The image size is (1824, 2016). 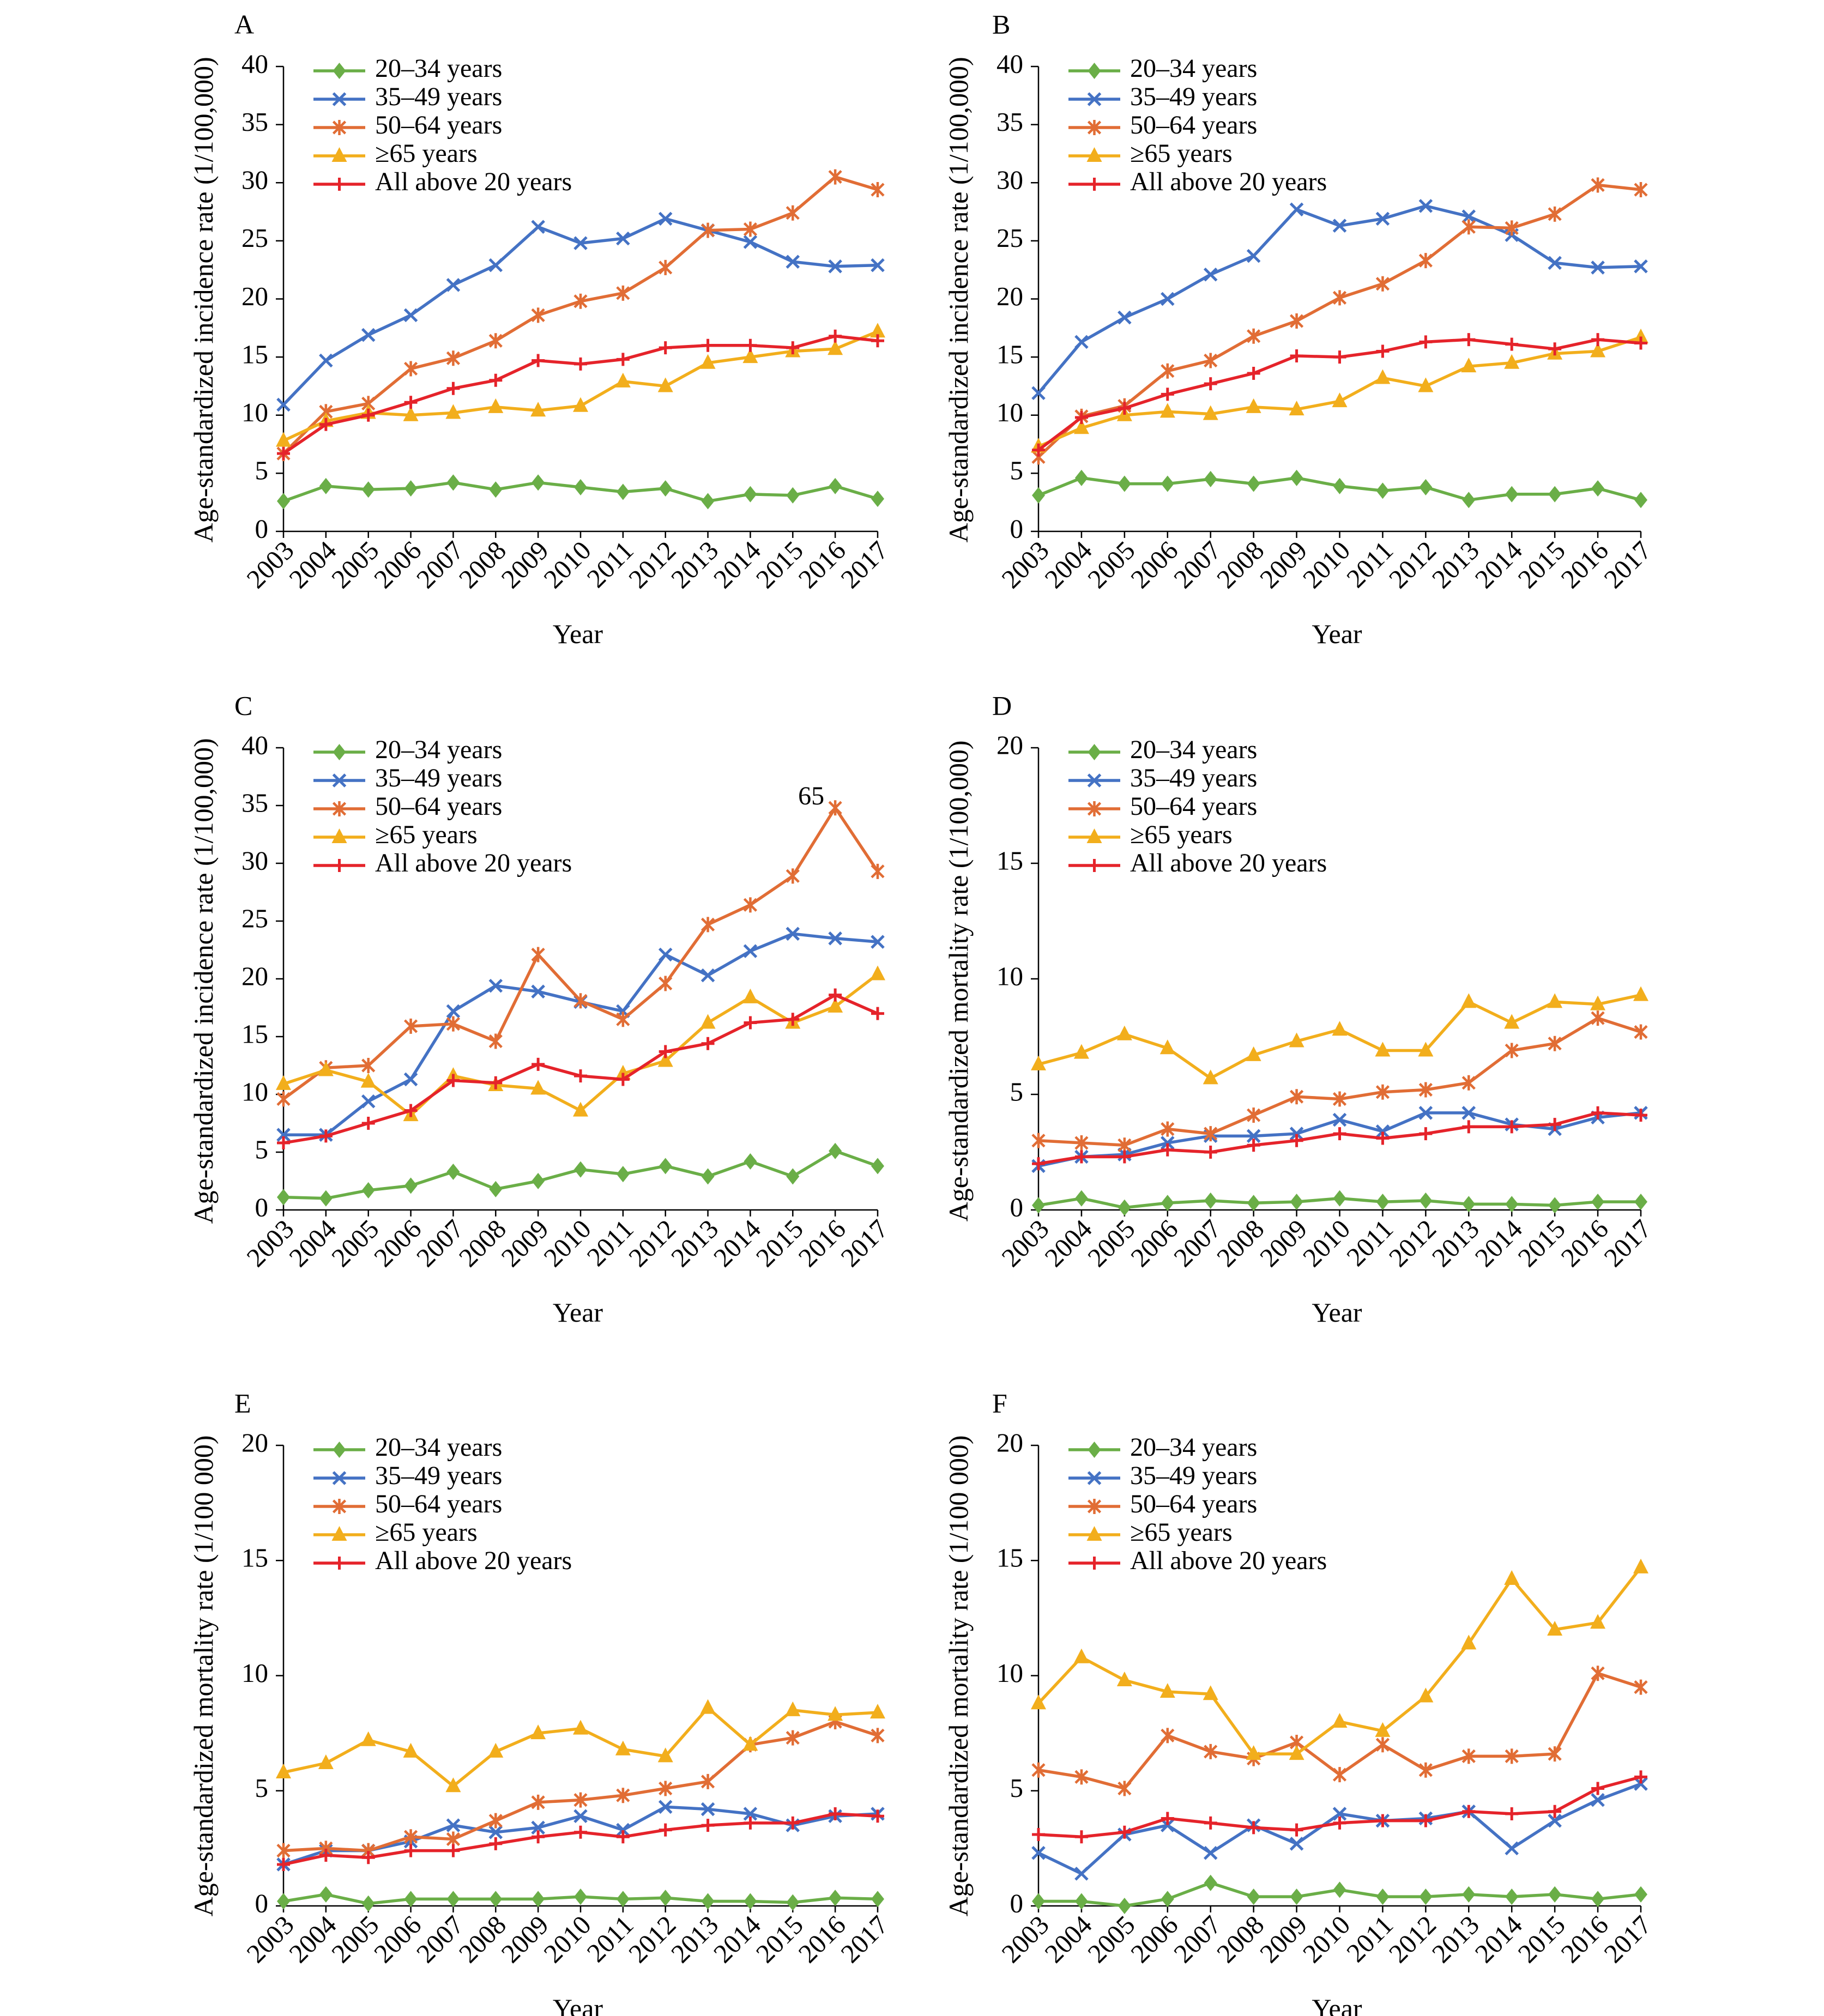 What do you see at coordinates (1193, 749) in the screenshot?
I see `legend-label-d-0: 20–34 years` at bounding box center [1193, 749].